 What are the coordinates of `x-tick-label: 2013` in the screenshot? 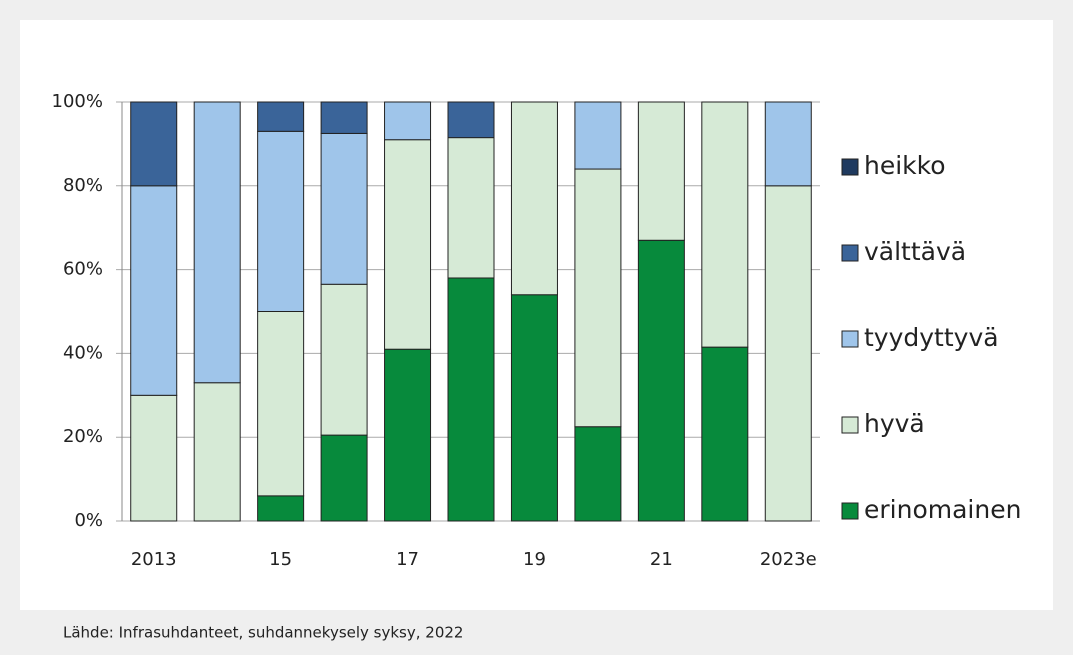 It's located at (154, 559).